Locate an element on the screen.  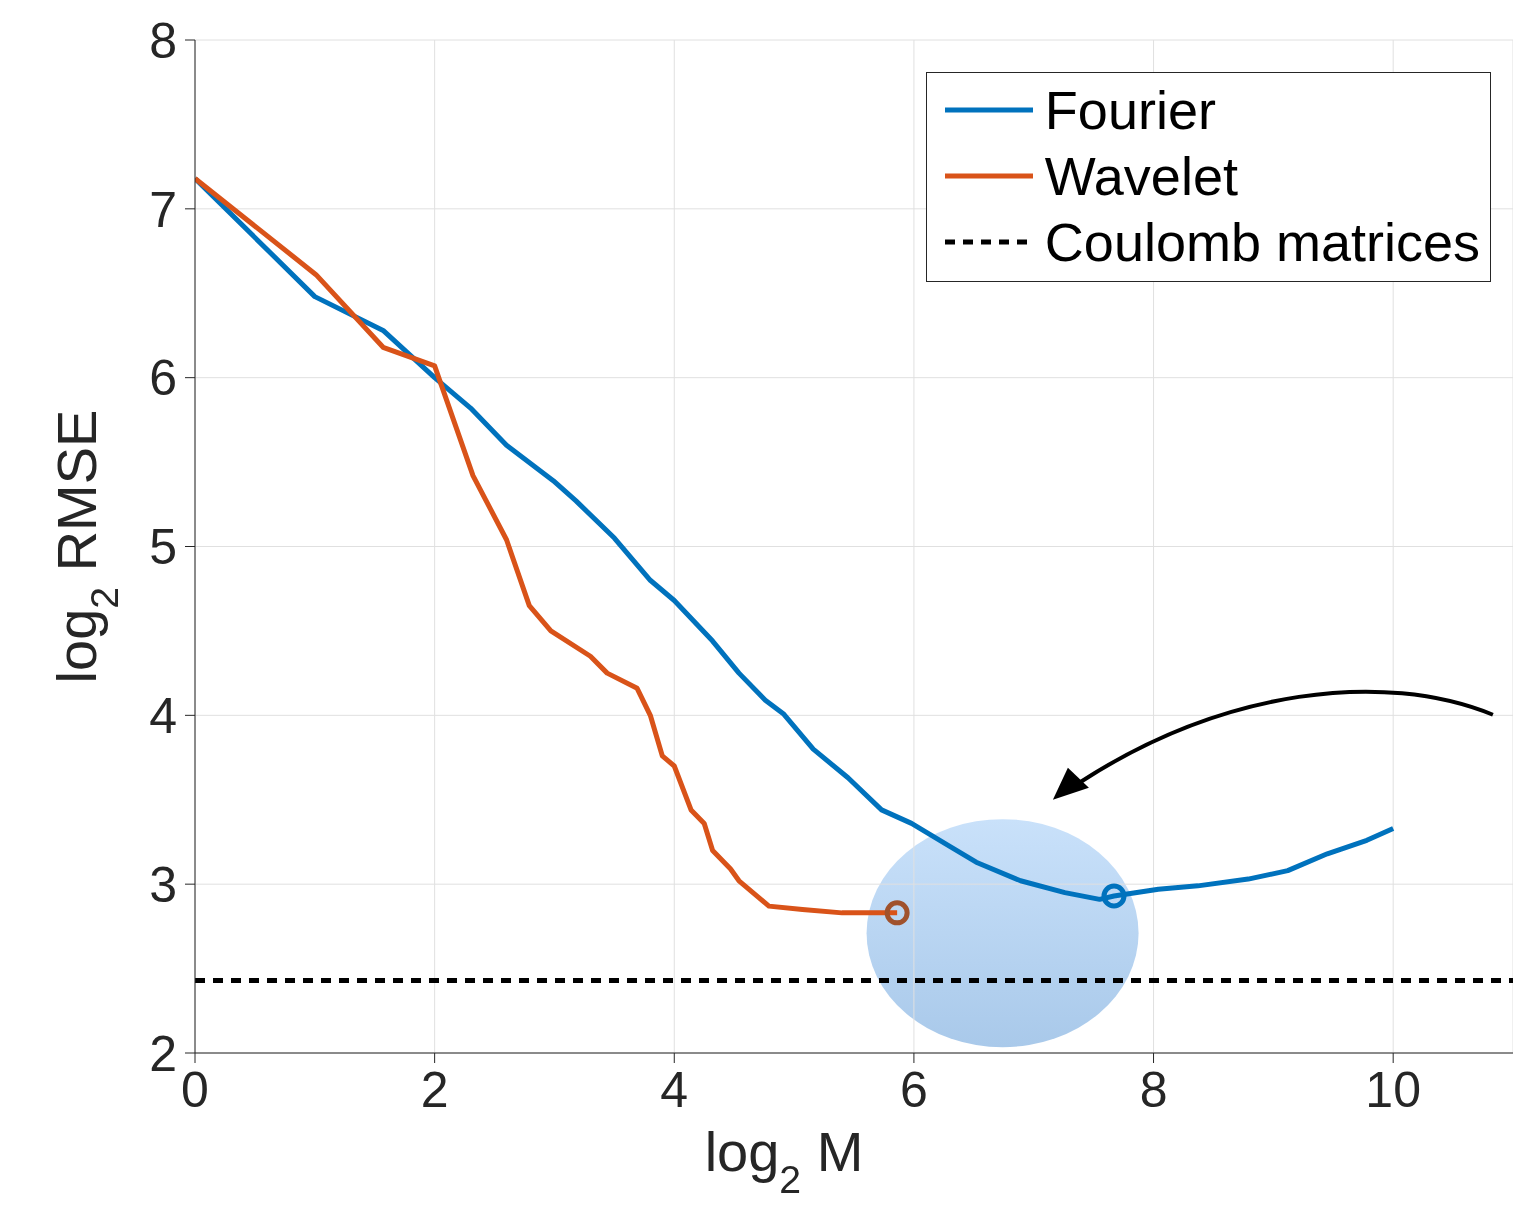
y-tick-label: 5 is located at coordinates (163, 547).